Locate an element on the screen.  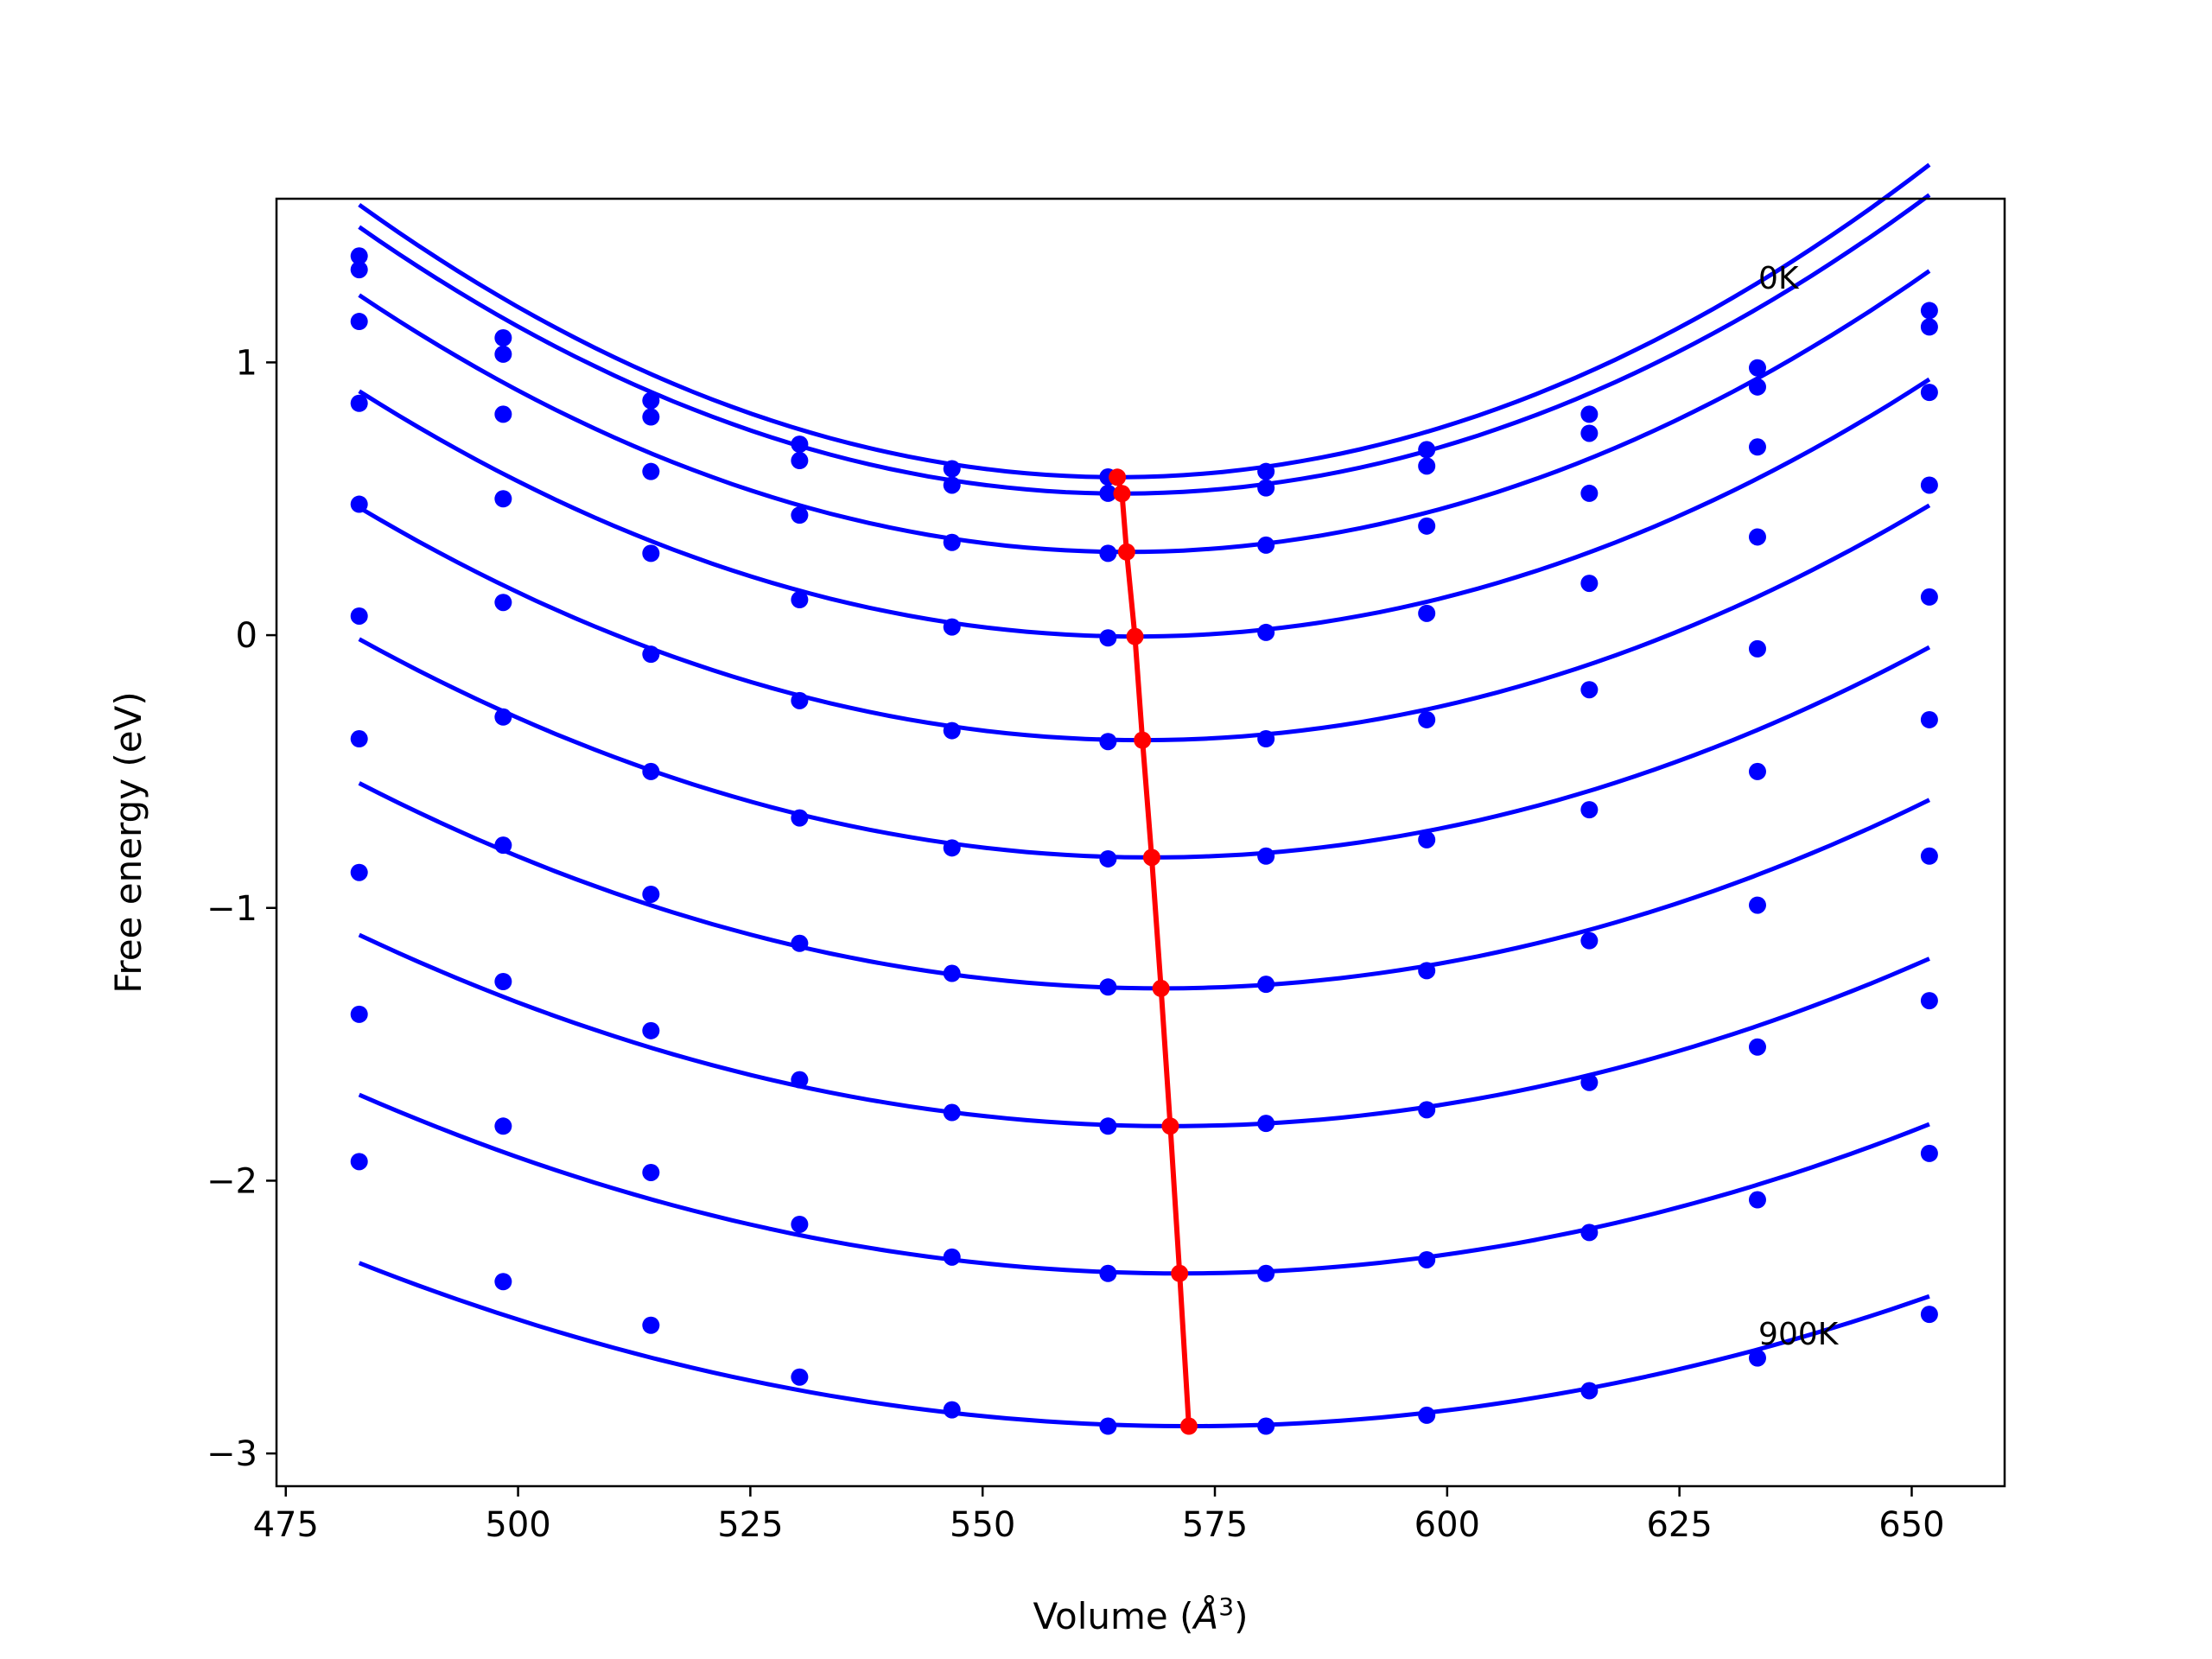
temperature-annotation: 900K is located at coordinates (1799, 1334).